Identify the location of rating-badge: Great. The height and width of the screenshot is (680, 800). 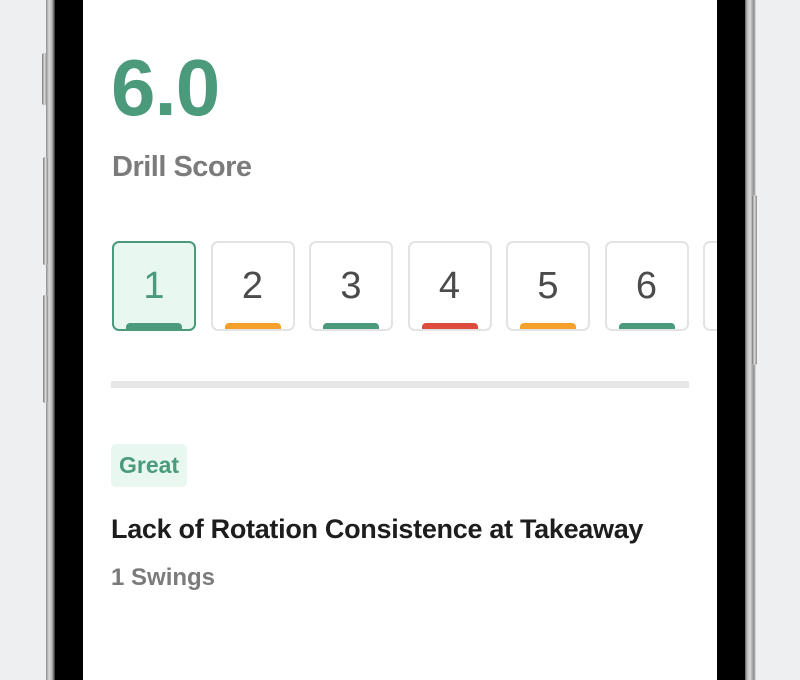
(149, 465).